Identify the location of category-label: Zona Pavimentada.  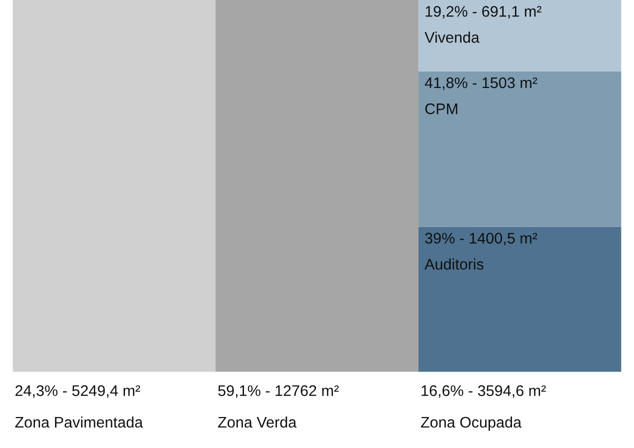
(79, 422).